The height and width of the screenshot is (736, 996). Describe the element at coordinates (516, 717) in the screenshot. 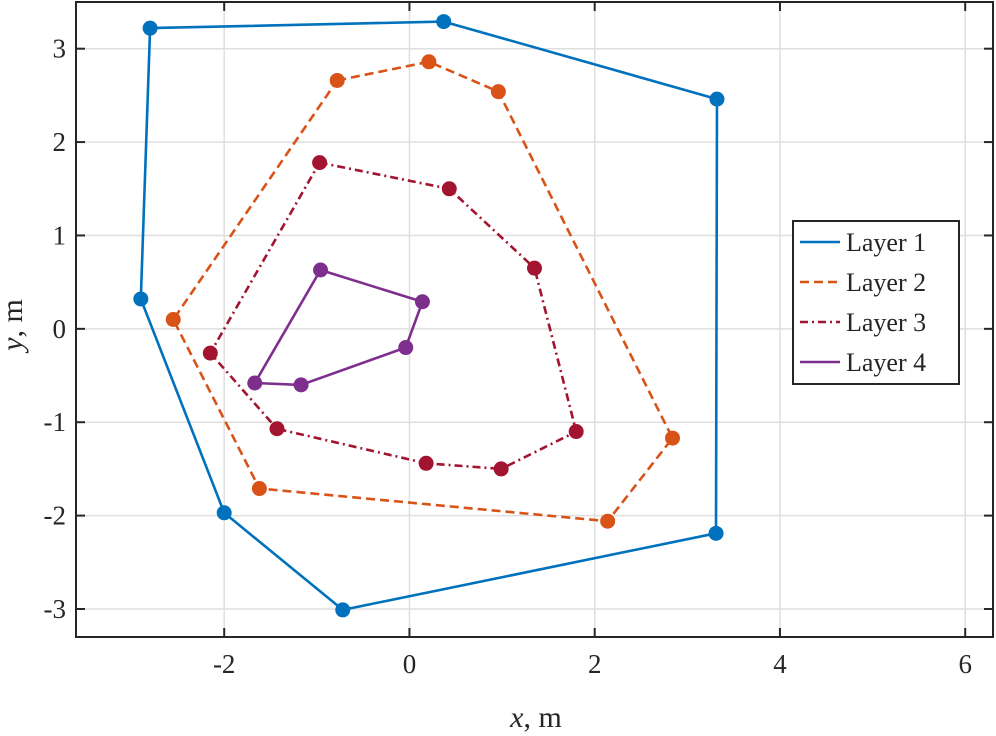

I see `x-axis-variable: x` at that location.